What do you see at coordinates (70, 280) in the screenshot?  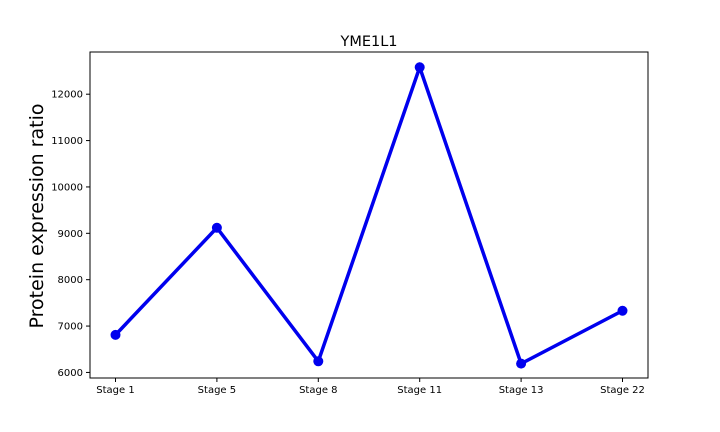 I see `y-tick-label: 8000` at bounding box center [70, 280].